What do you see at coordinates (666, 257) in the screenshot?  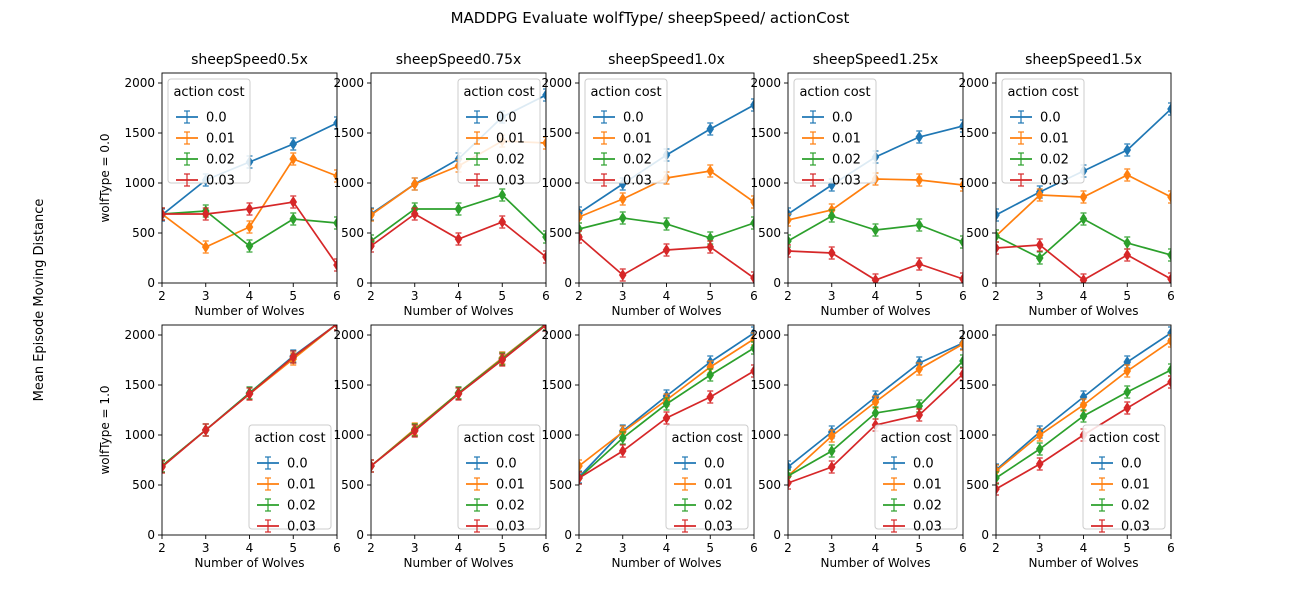 I see `series-line-0.03` at bounding box center [666, 257].